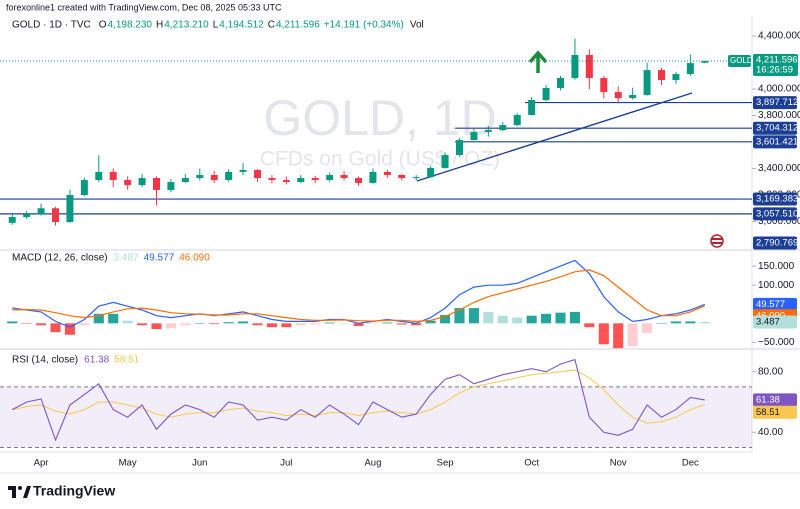 The height and width of the screenshot is (509, 800). Describe the element at coordinates (271, 25) in the screenshot. I see `ohlc-key: C` at that location.